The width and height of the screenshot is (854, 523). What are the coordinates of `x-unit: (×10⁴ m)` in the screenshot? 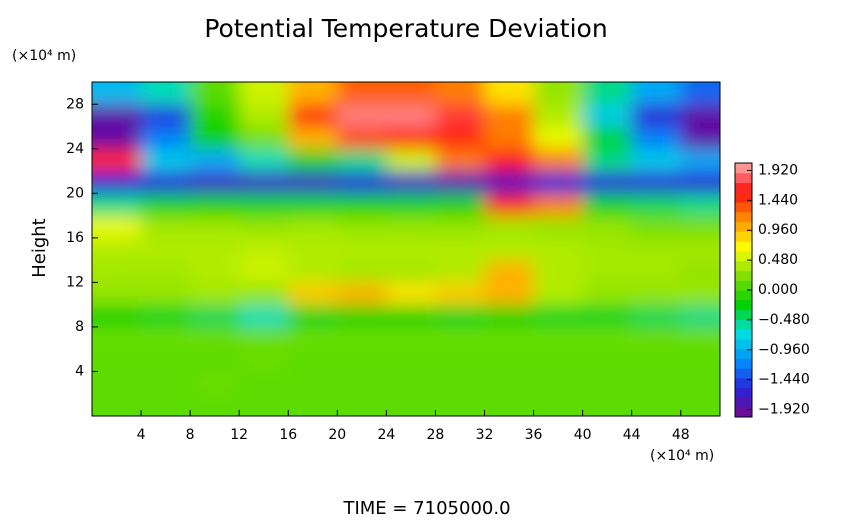 It's located at (682, 456).